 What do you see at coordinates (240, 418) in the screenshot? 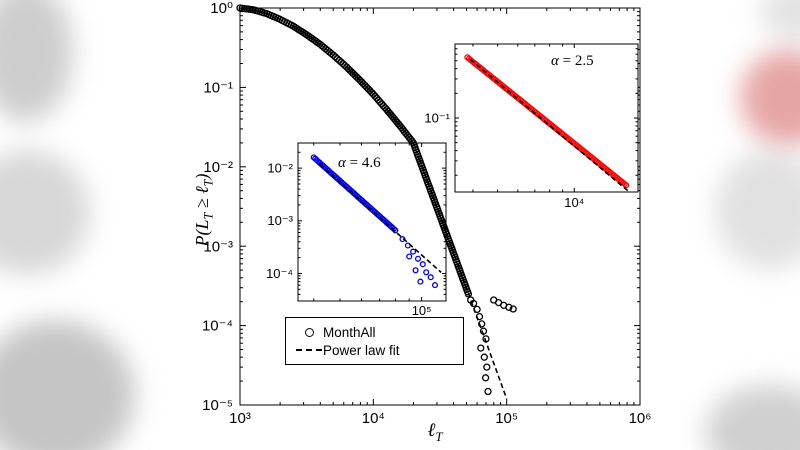
I see `x-tick-label: 10³` at bounding box center [240, 418].